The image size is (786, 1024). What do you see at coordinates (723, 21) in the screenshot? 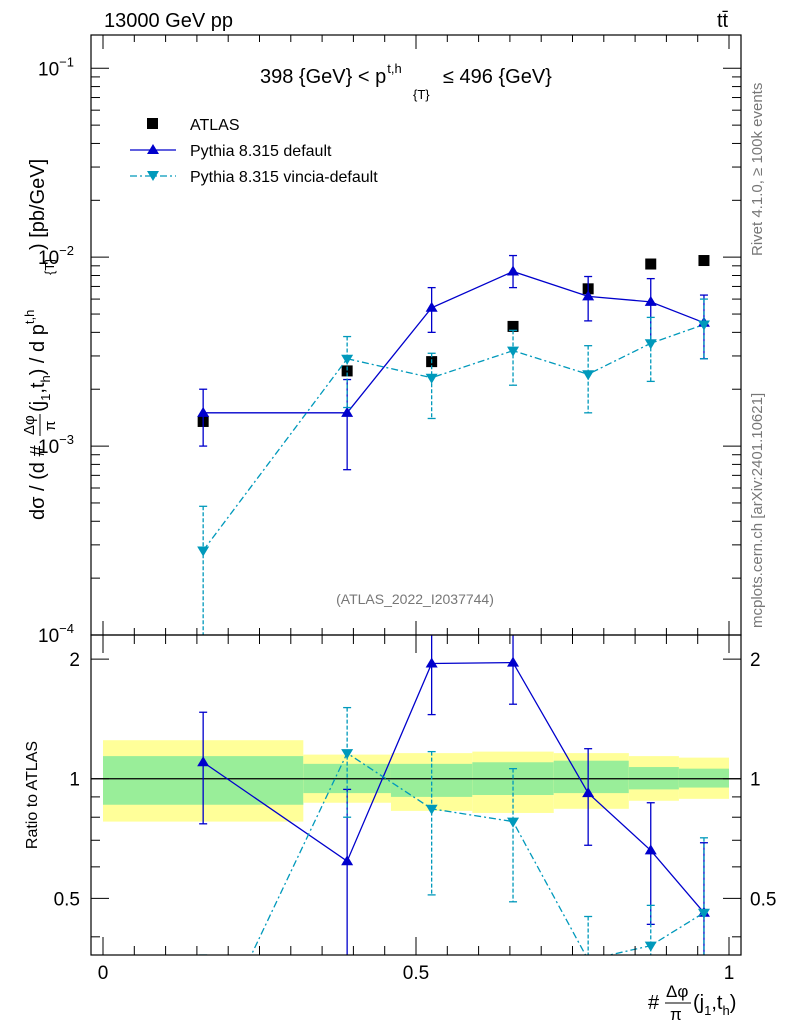
I see `process-label: tt̄` at bounding box center [723, 21].